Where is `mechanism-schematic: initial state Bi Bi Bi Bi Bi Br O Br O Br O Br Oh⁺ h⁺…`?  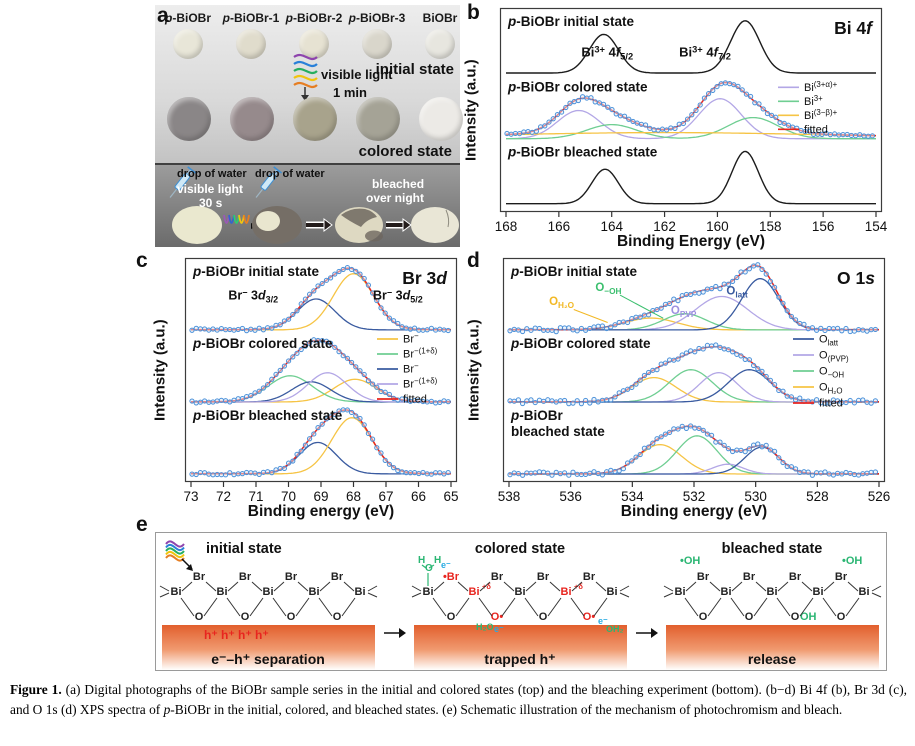 mechanism-schematic: initial state Bi Bi Bi Bi Bi Br O Br O Br O Br Oh⁺ h⁺… is located at coordinates (520, 605).